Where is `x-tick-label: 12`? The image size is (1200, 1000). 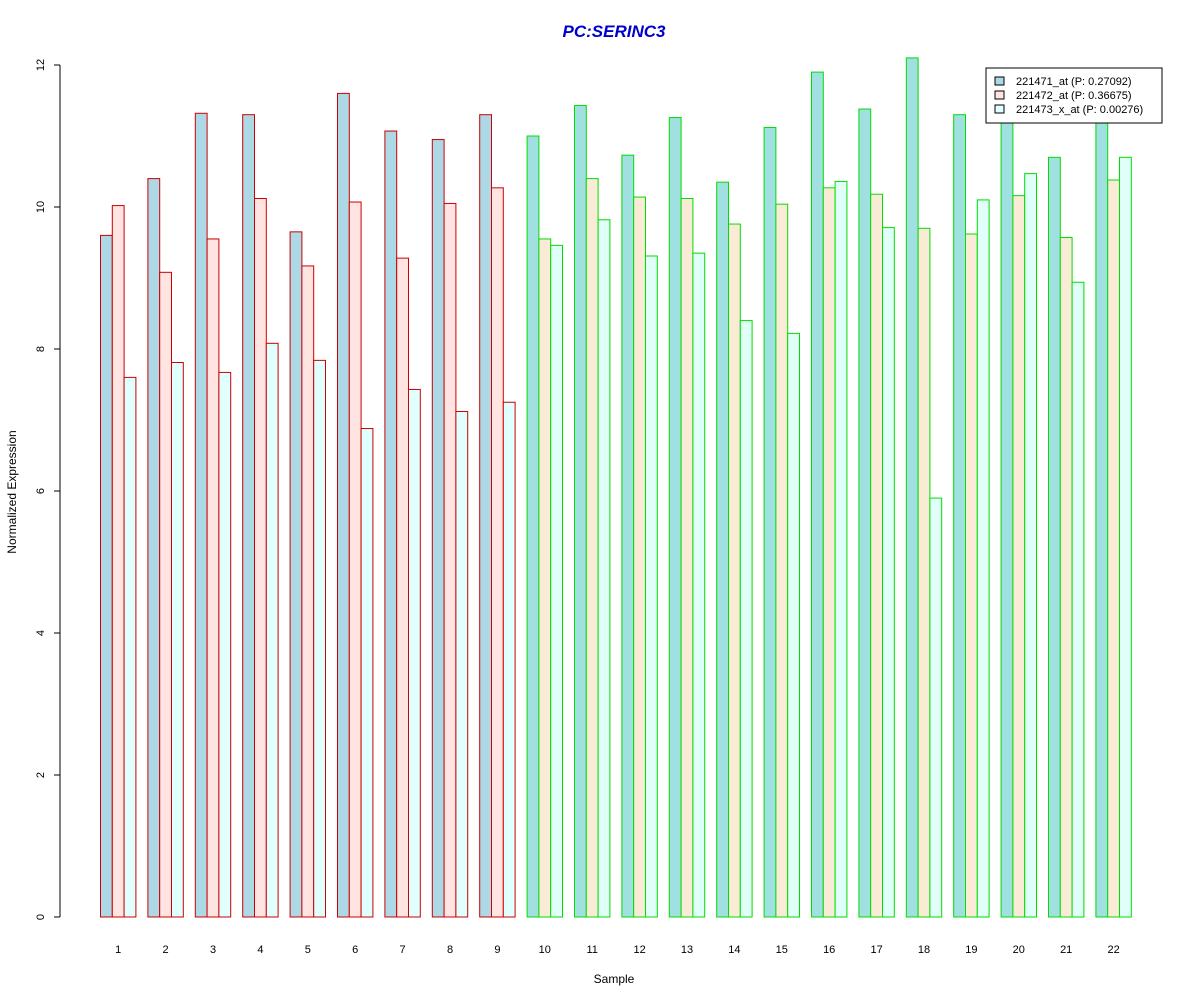
x-tick-label: 12 is located at coordinates (639, 950).